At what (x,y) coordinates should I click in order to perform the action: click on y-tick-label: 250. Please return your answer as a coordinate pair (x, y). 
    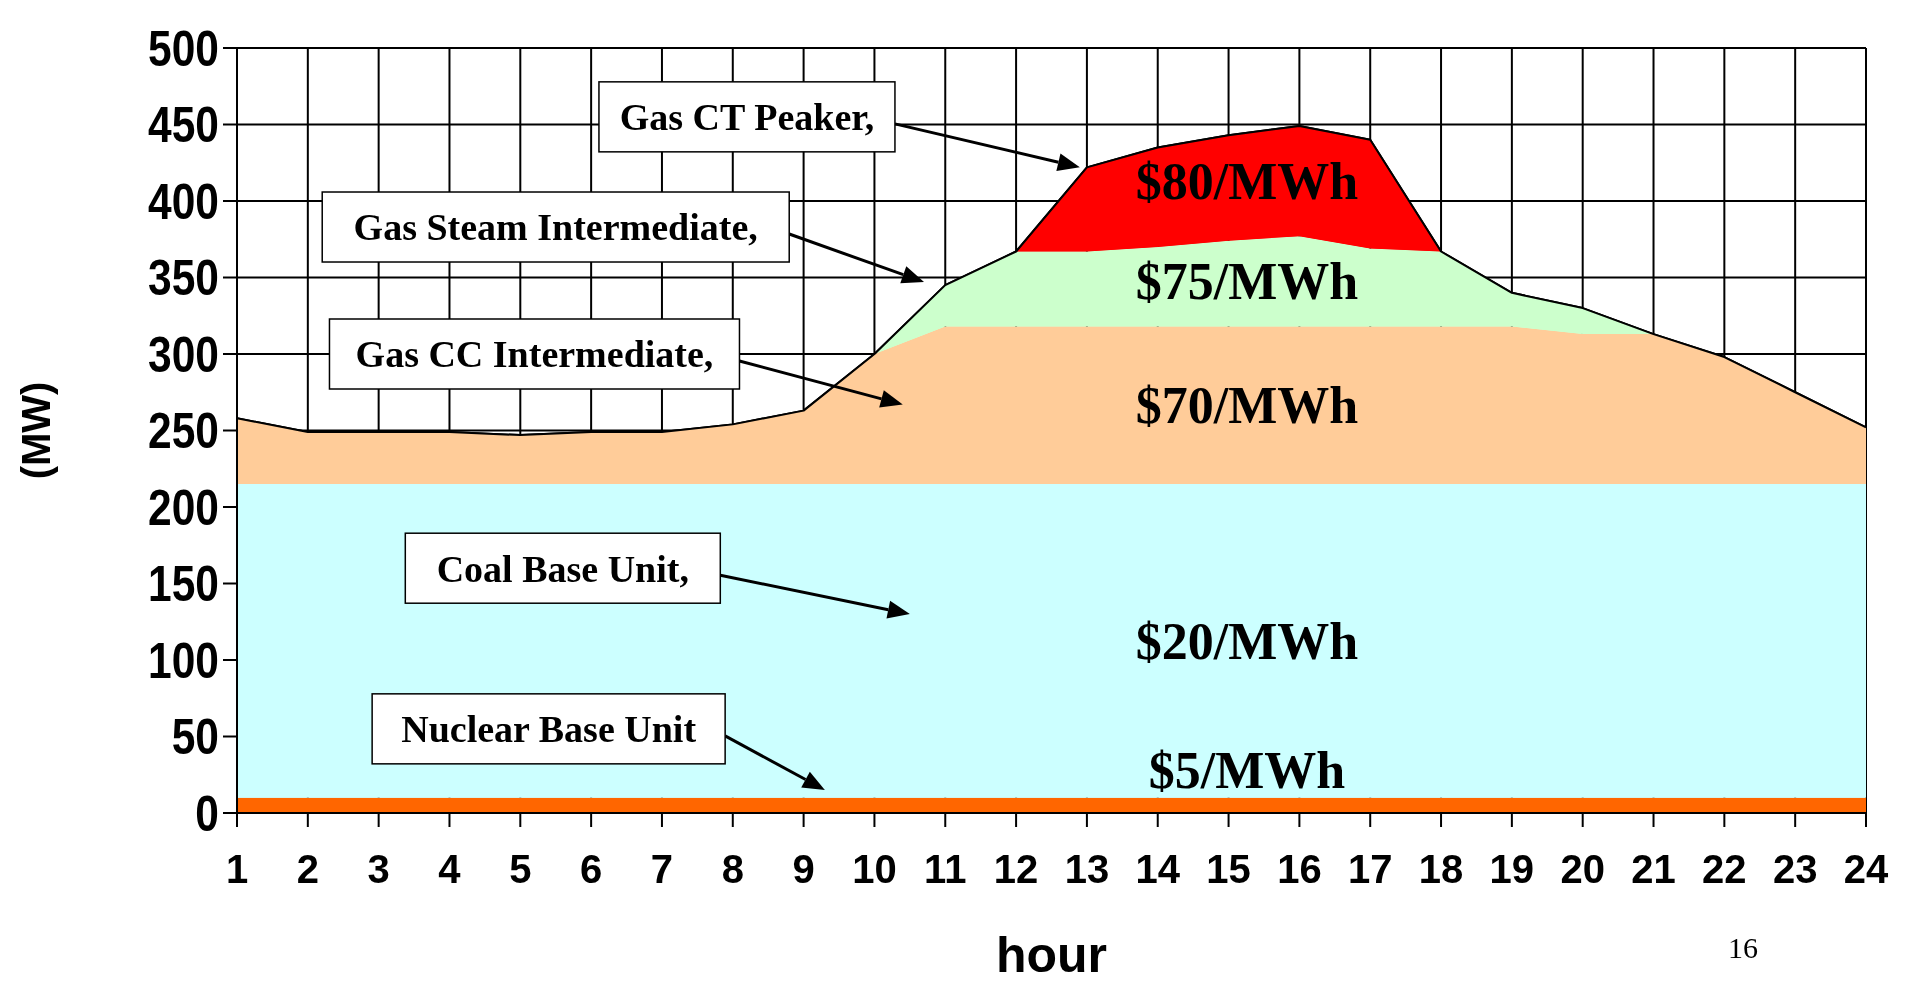
    Looking at the image, I should click on (183, 431).